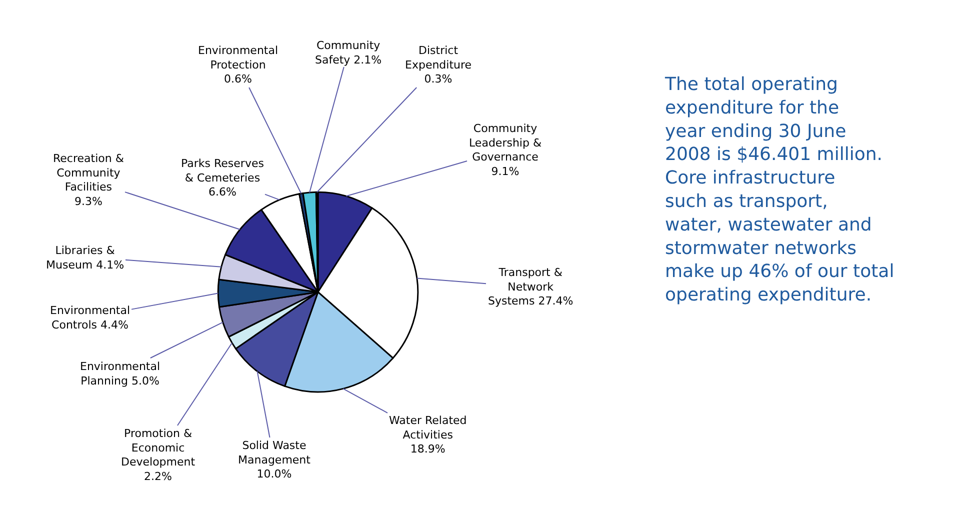 The height and width of the screenshot is (515, 980). I want to click on data-label: 0.3%, so click(438, 79).